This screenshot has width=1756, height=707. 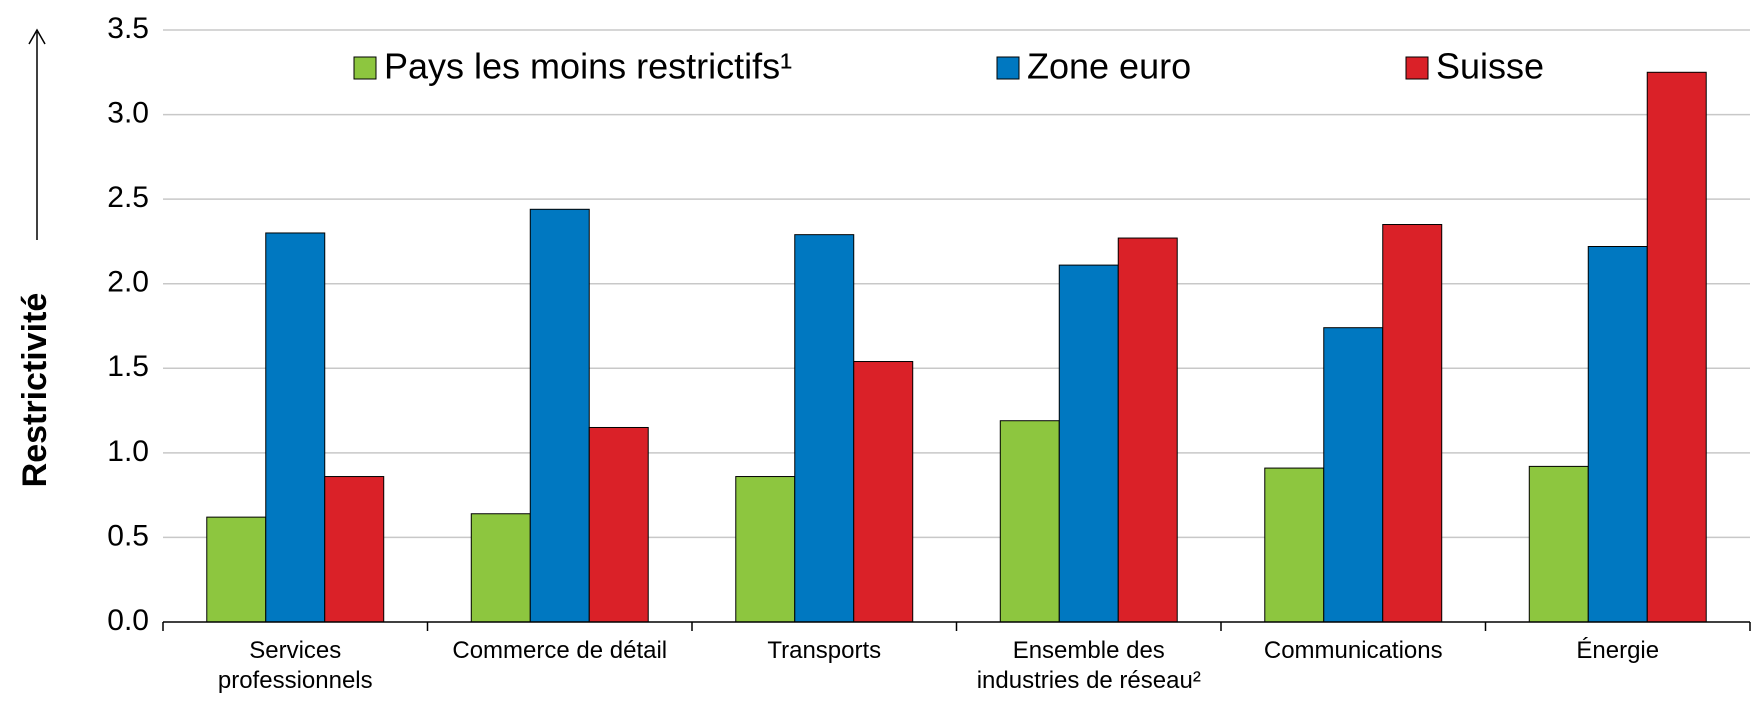 What do you see at coordinates (128, 282) in the screenshot?
I see `y-tick-label: 2.0` at bounding box center [128, 282].